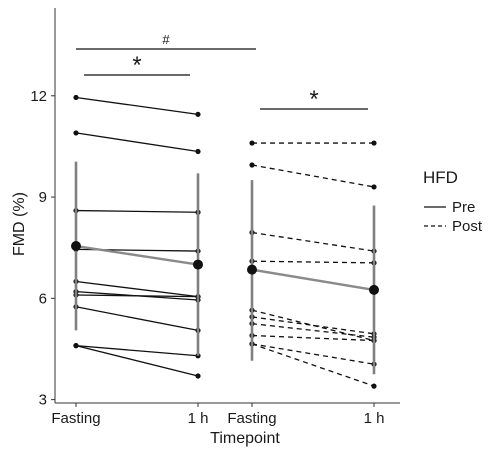  Describe the element at coordinates (19, 224) in the screenshot. I see `y-axis-title: FMD (%)` at that location.